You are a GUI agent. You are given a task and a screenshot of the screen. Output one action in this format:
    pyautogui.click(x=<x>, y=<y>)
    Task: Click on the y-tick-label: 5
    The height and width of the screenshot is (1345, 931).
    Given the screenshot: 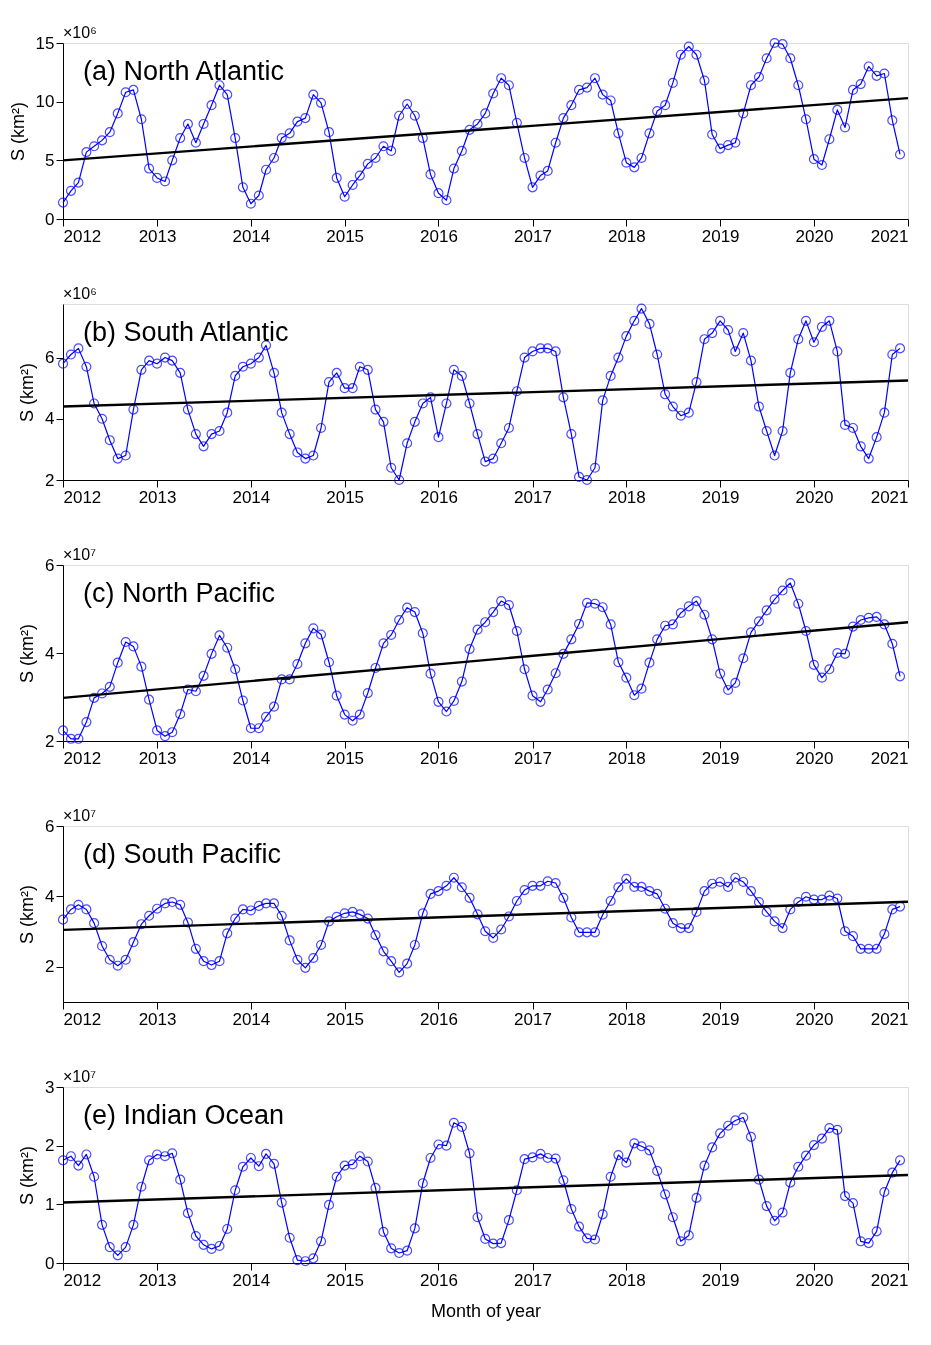 What is the action you would take?
    pyautogui.click(x=50, y=160)
    